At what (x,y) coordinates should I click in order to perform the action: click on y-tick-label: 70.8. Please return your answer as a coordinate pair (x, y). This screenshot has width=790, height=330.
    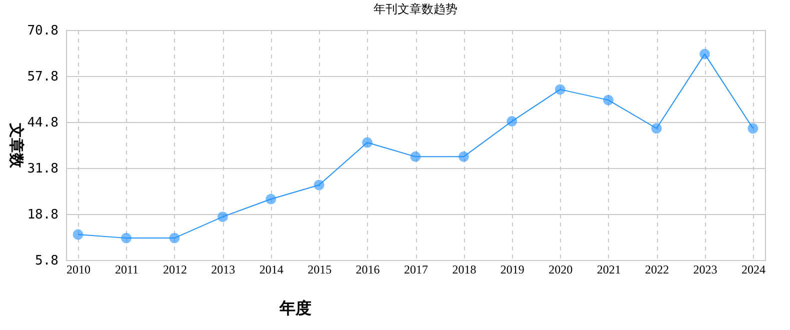
    Looking at the image, I should click on (42, 31).